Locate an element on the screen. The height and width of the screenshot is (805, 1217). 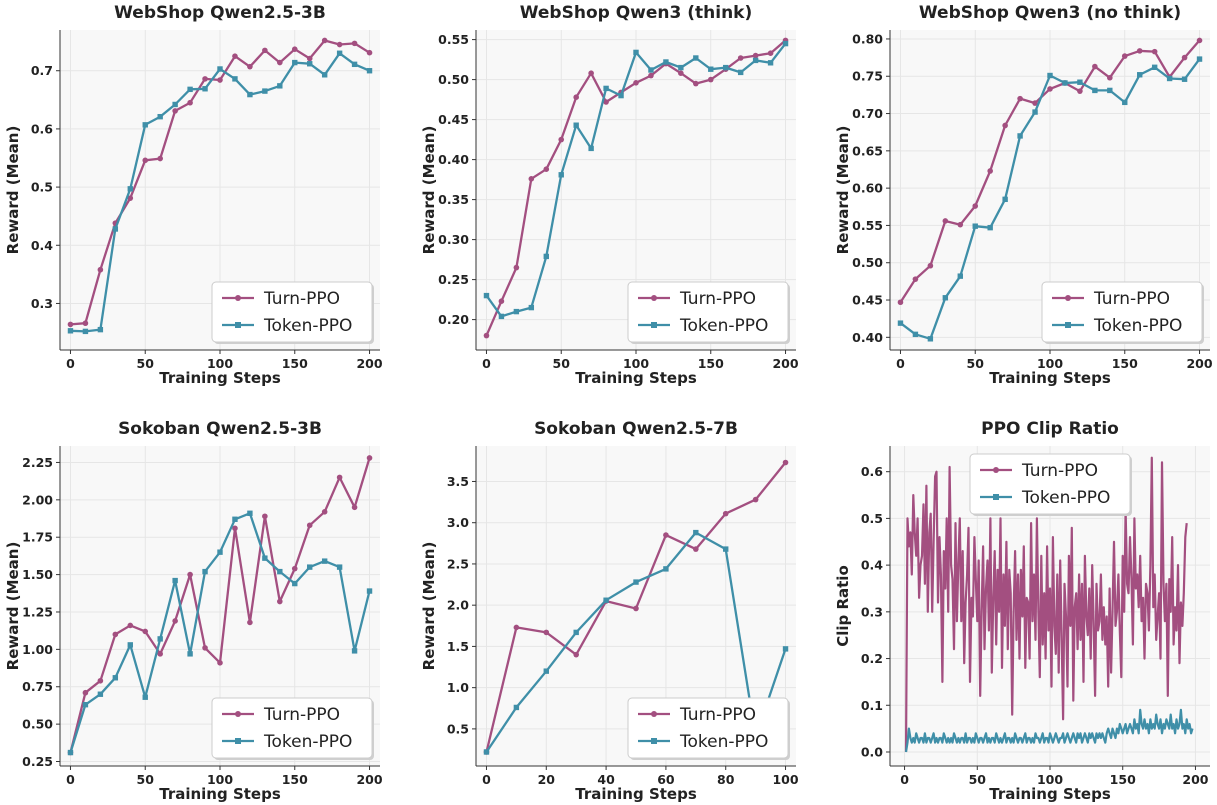
x-tick-label: 80 is located at coordinates (726, 779).